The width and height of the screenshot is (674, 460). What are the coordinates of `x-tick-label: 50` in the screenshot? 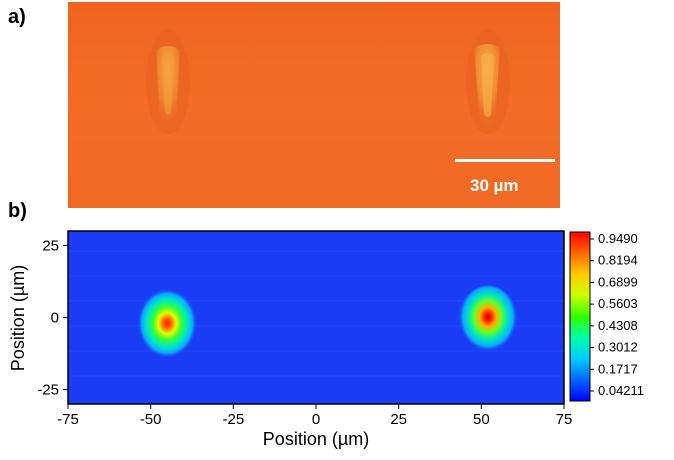 It's located at (481, 419).